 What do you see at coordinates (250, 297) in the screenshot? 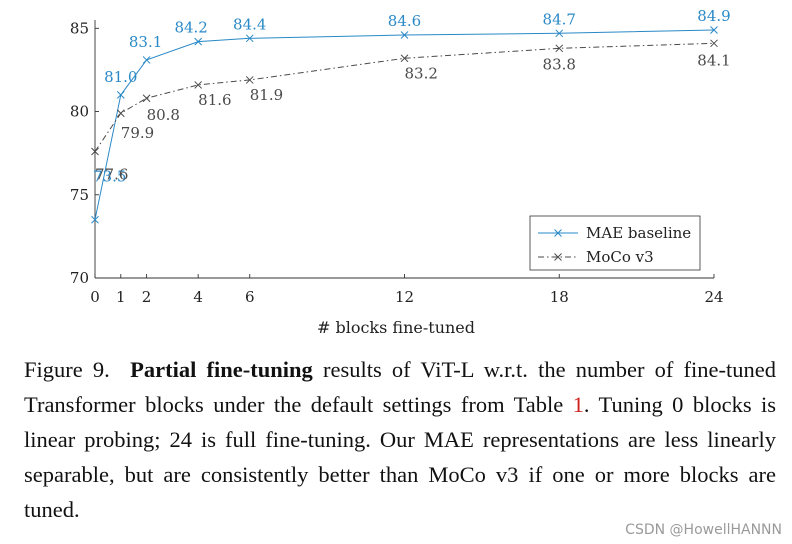
I see `x-tick-label: 6` at bounding box center [250, 297].